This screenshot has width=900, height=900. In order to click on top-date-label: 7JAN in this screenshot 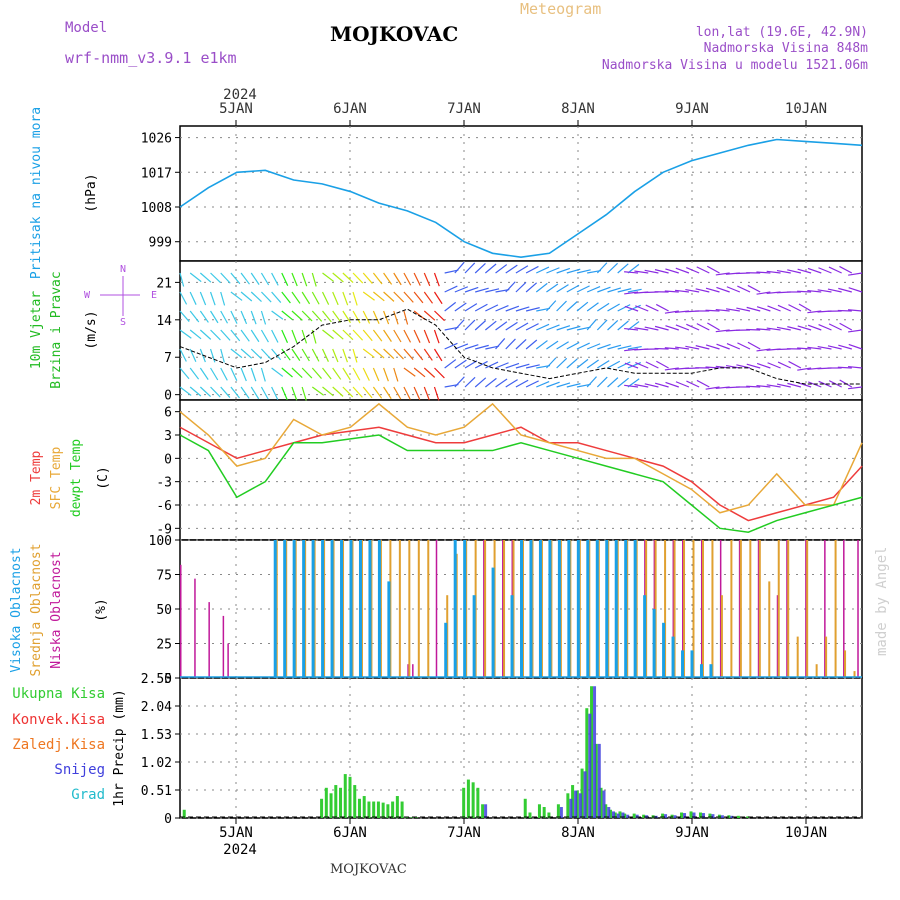, I will do `click(464, 109)`.